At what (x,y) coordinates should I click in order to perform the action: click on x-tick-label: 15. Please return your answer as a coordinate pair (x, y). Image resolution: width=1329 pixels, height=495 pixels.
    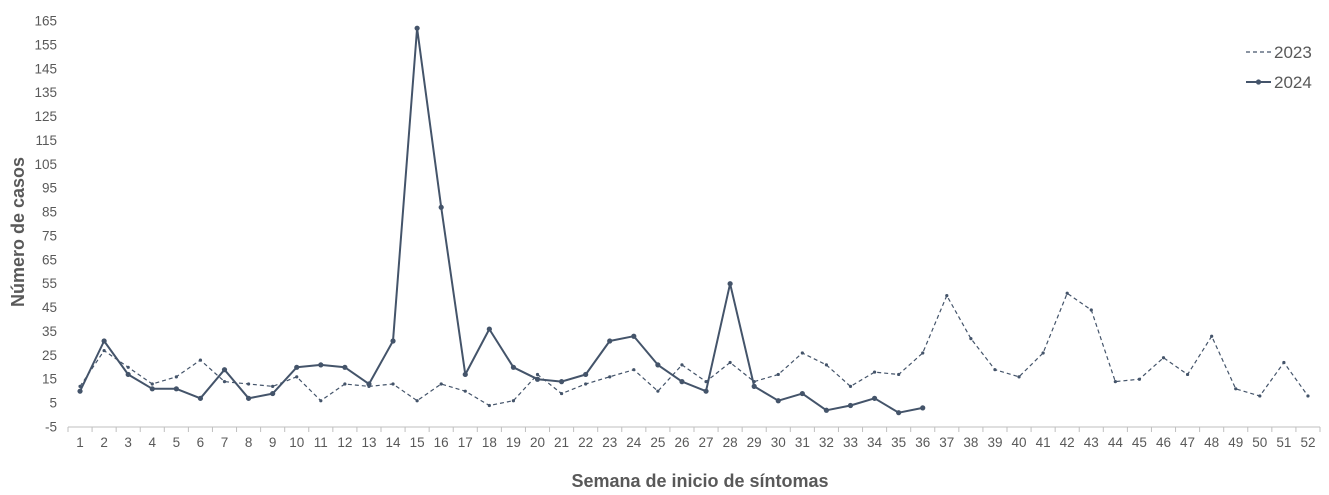
    Looking at the image, I should click on (417, 442).